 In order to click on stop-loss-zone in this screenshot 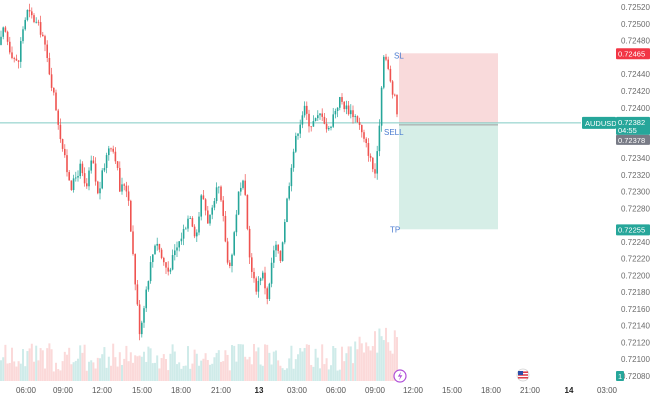, I will do `click(448, 88)`.